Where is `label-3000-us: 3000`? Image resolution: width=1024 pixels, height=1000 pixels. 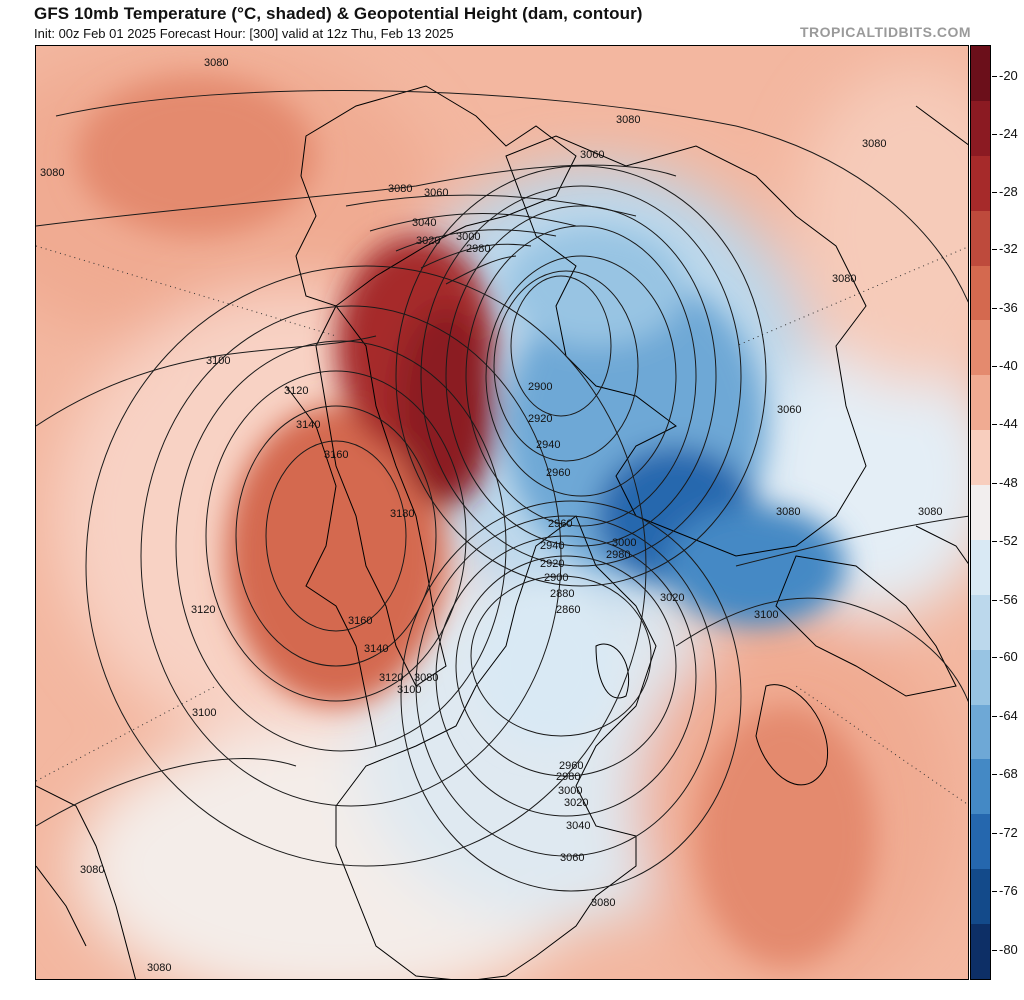
label-3000-us: 3000 is located at coordinates (570, 791).